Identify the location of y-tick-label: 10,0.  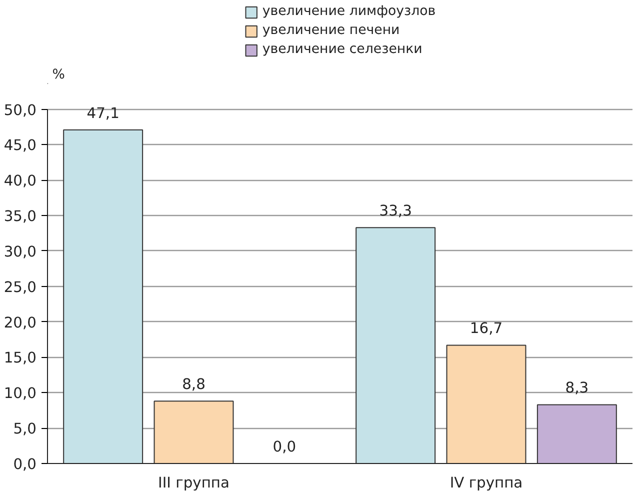
(20, 393).